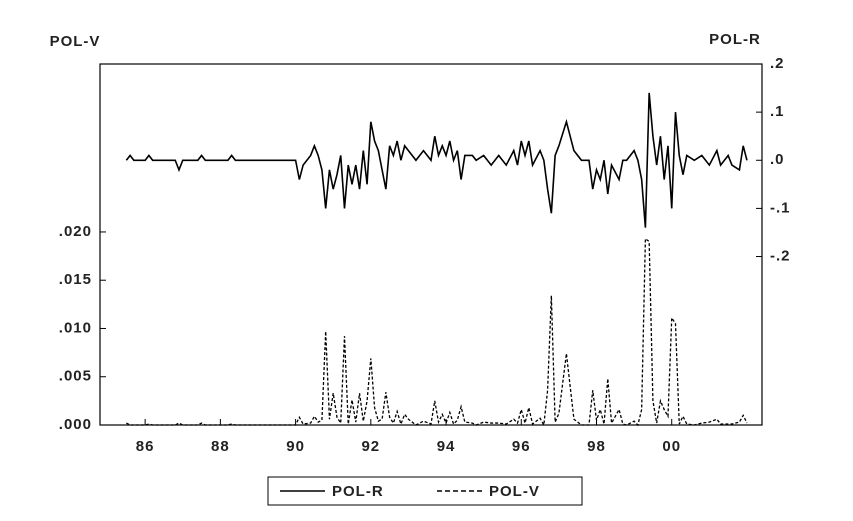 This screenshot has width=853, height=521. I want to click on x-tick-label: 96, so click(521, 446).